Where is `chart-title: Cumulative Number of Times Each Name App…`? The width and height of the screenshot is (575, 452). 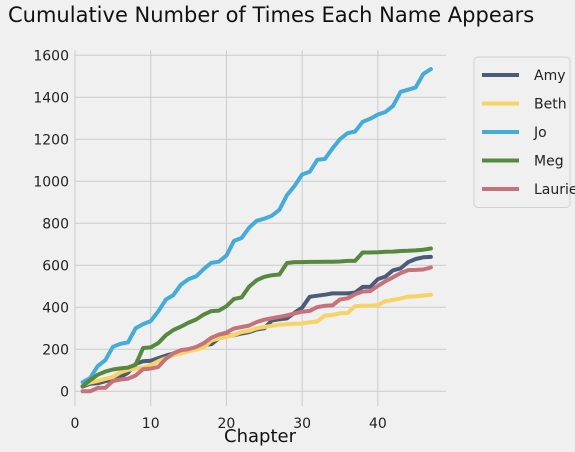
chart-title: Cumulative Number of Times Each Name App… is located at coordinates (271, 15).